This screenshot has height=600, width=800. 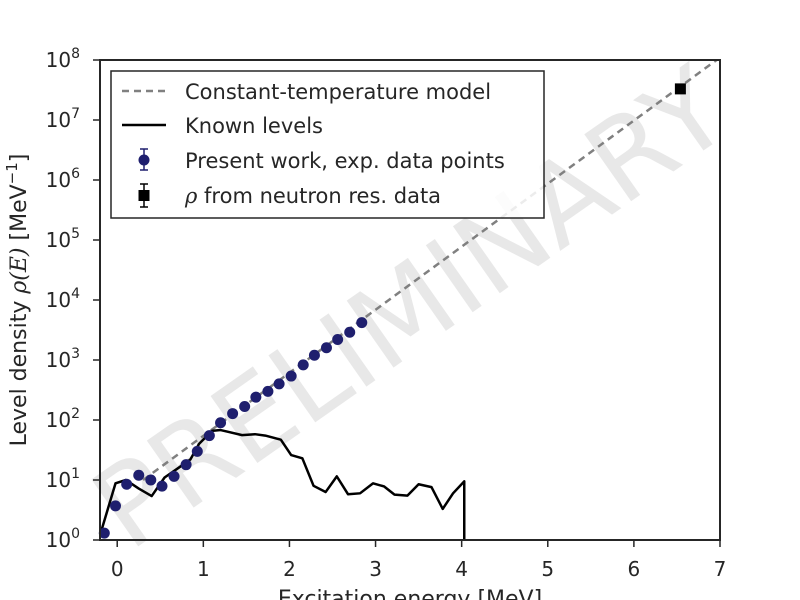 What do you see at coordinates (634, 569) in the screenshot?
I see `x-tick-label: 6` at bounding box center [634, 569].